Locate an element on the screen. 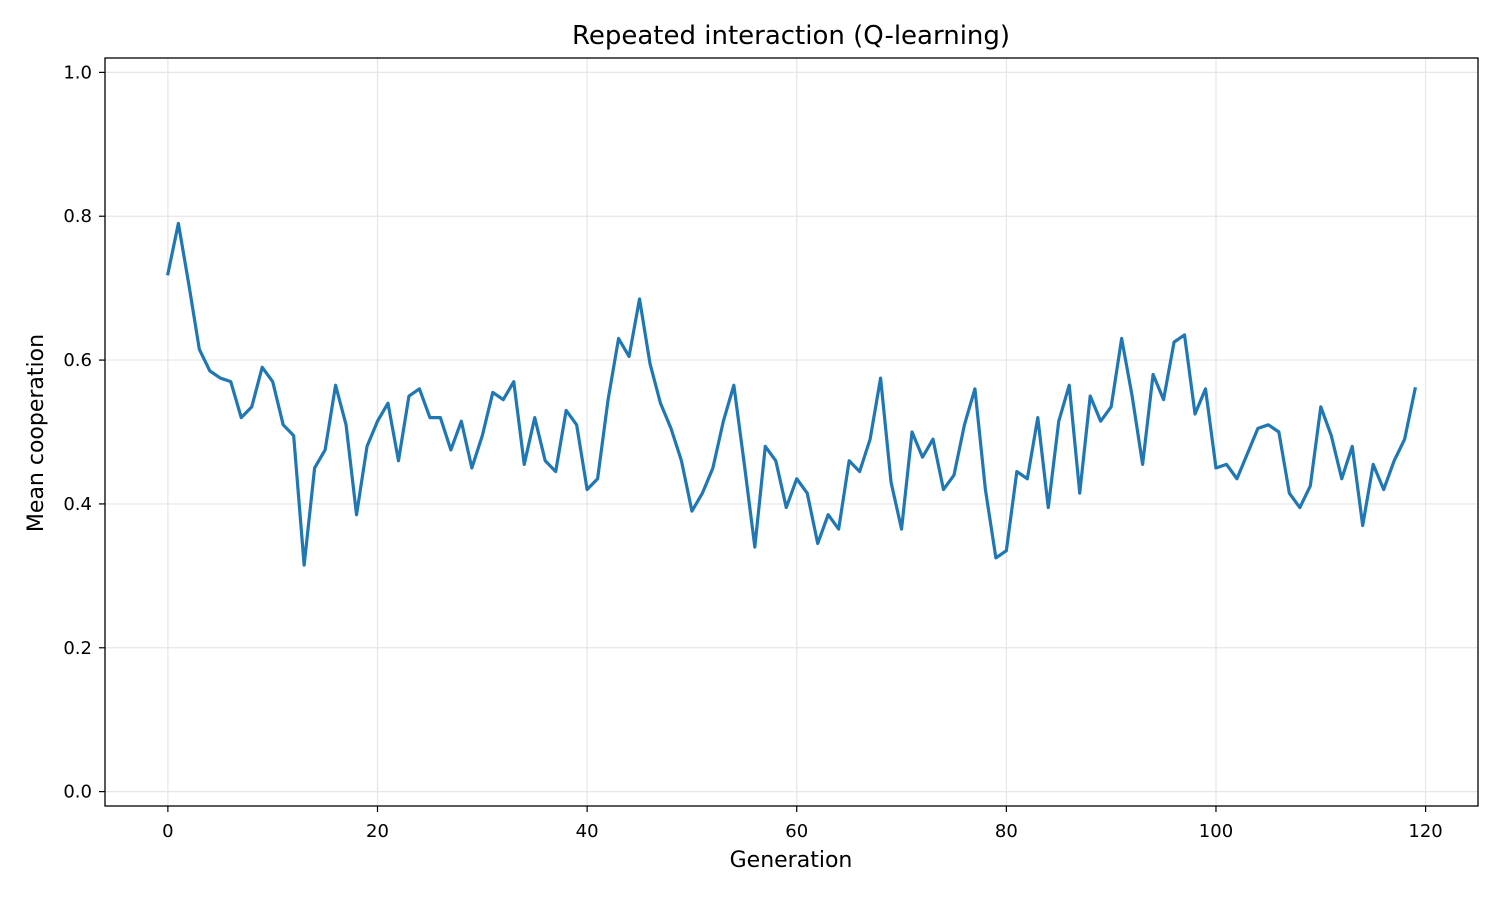 The image size is (1500, 904). x-axis-ticks: 0 20 40 60 80 100 120 is located at coordinates (802, 824).